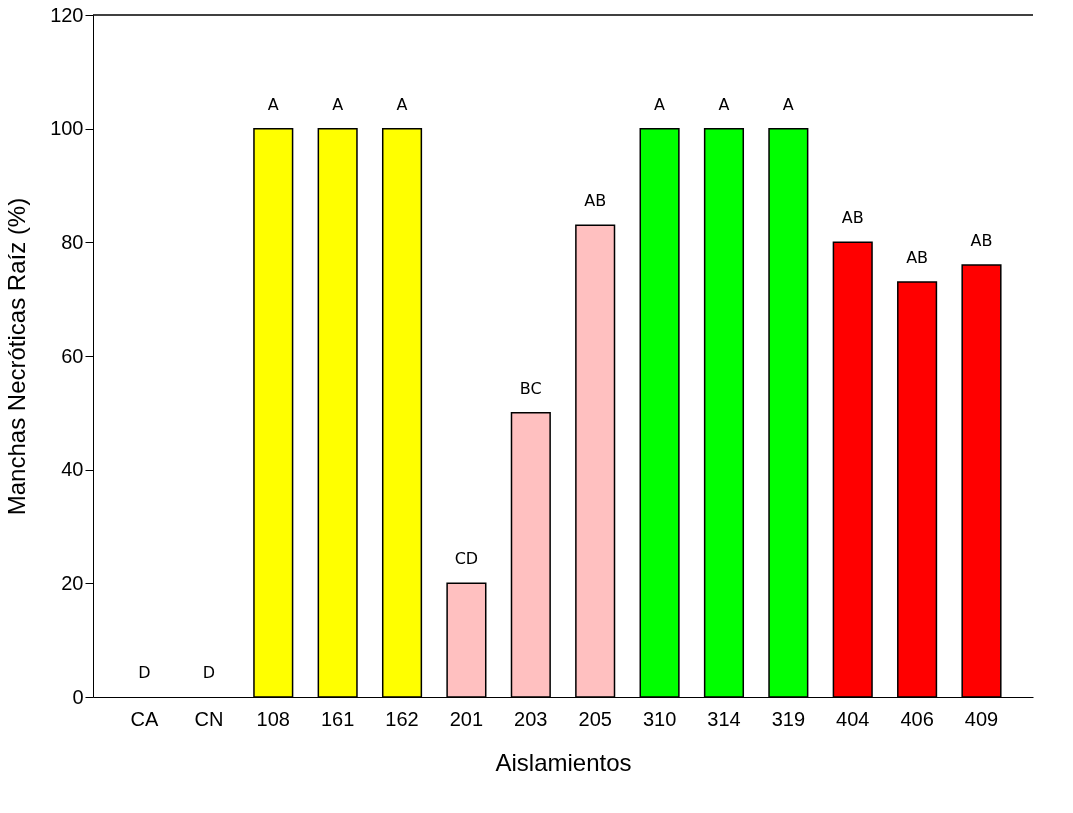 The height and width of the screenshot is (813, 1073). Describe the element at coordinates (466, 559) in the screenshot. I see `data-label: CD` at that location.